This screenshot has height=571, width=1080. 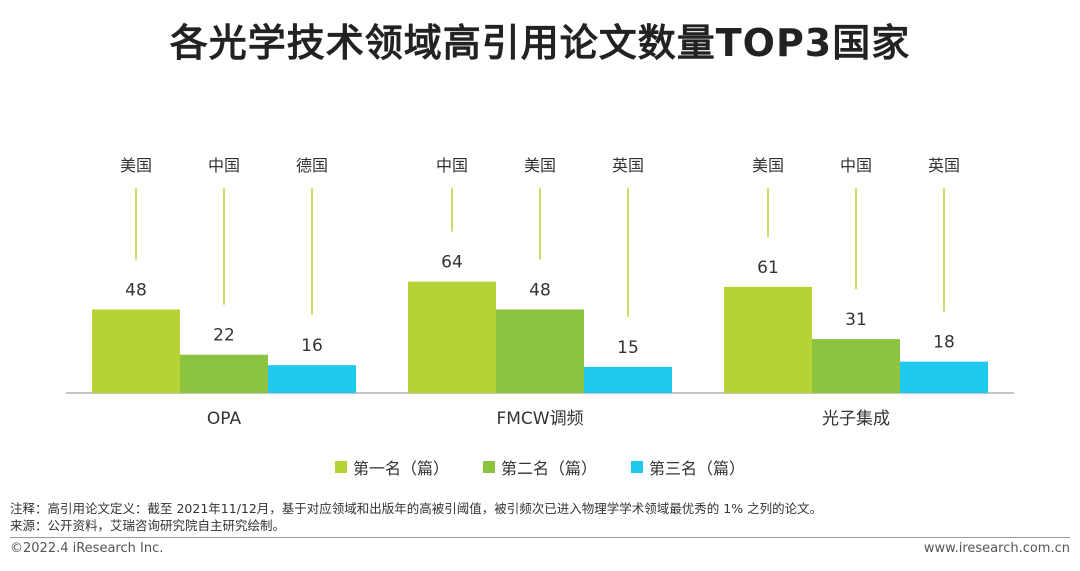 What do you see at coordinates (224, 336) in the screenshot?
I see `bar-value-label: 22` at bounding box center [224, 336].